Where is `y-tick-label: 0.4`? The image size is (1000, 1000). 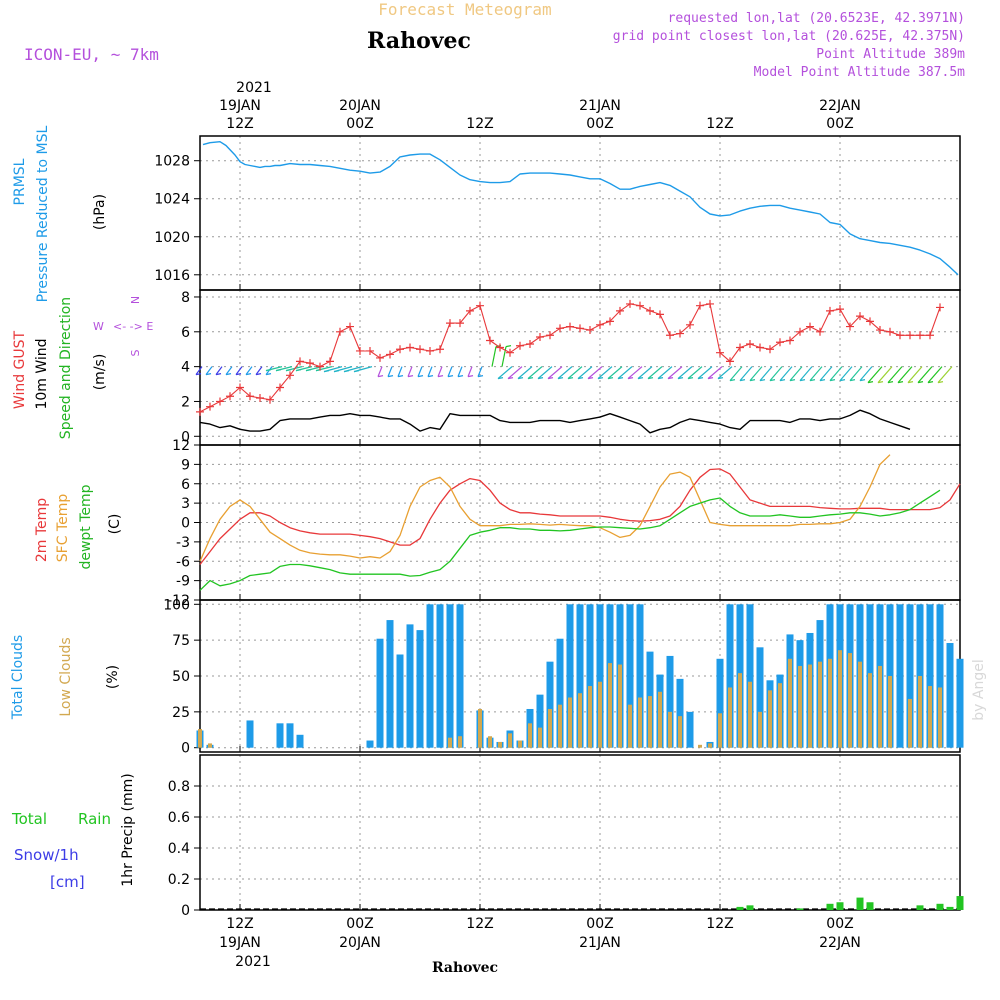
y-tick-label: 0.4 is located at coordinates (179, 849).